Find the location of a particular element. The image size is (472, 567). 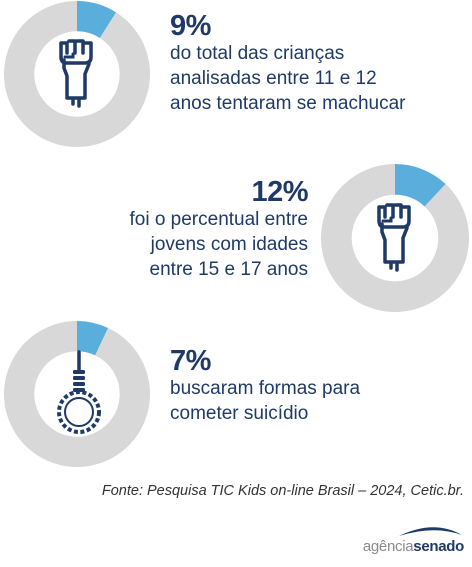

donut-1-remainder-slice is located at coordinates (77, 73).